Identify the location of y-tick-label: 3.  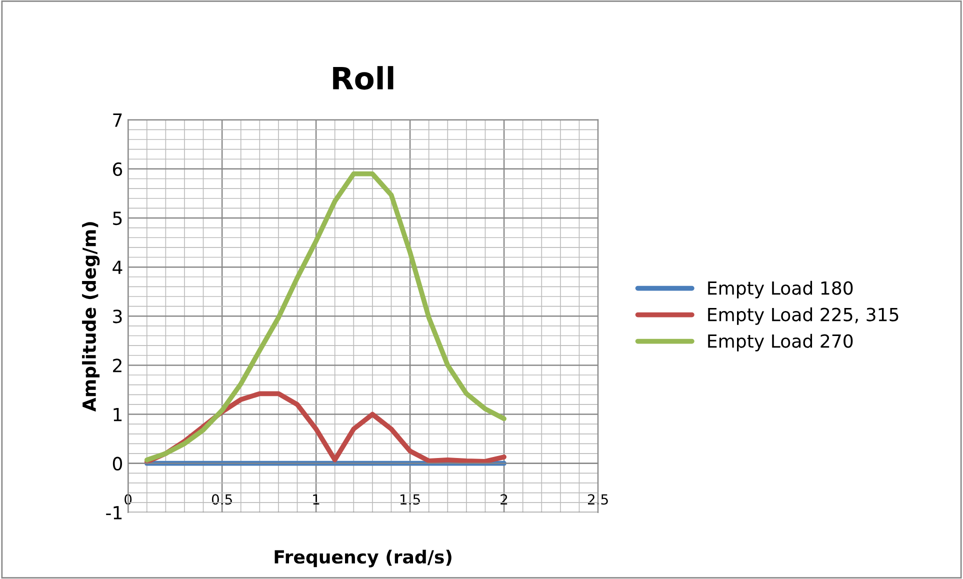
(117, 317).